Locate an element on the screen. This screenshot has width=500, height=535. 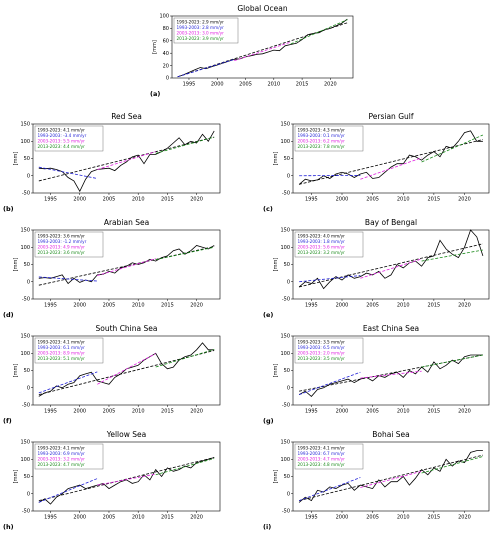
legend-entry: 2013-2023: 3.2 mm/yr is located at coordinates (322, 252).